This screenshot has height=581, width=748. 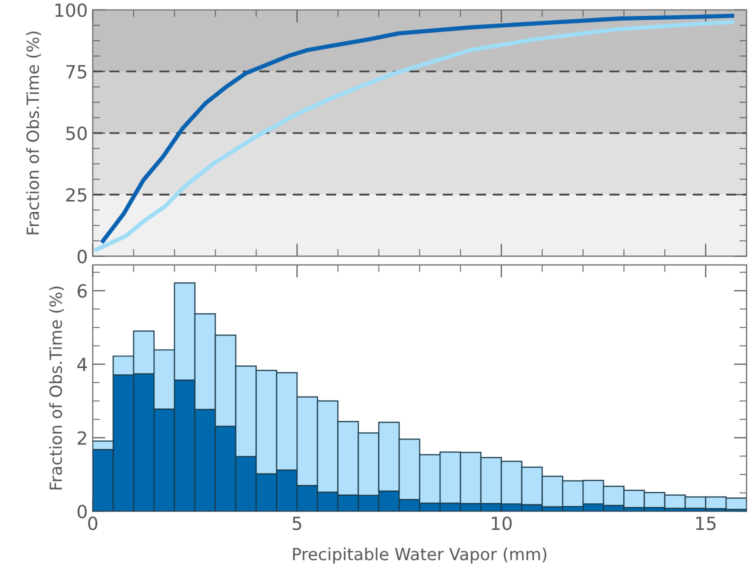 I want to click on x-tick-label: 15, so click(x=706, y=523).